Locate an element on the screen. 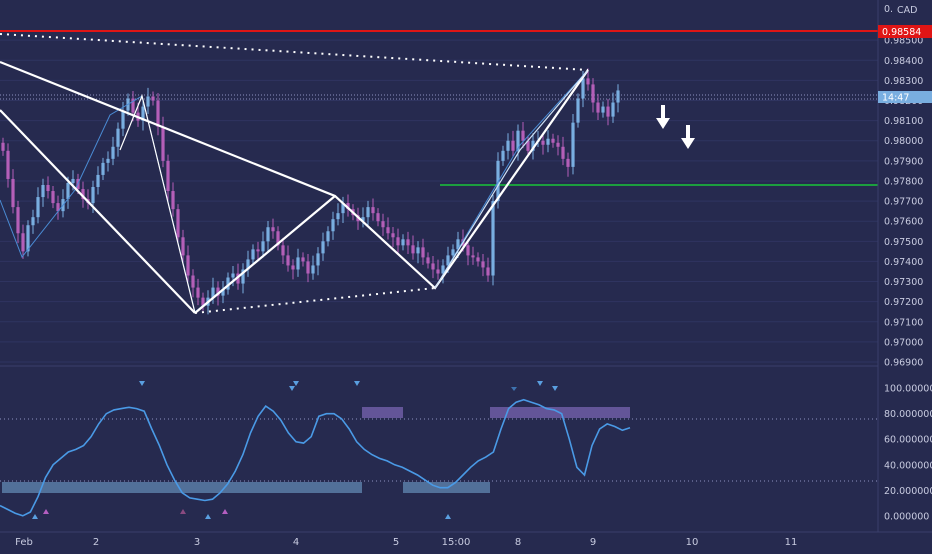 The height and width of the screenshot is (554, 932). price-tick-label: 0.96900 is located at coordinates (903, 363).